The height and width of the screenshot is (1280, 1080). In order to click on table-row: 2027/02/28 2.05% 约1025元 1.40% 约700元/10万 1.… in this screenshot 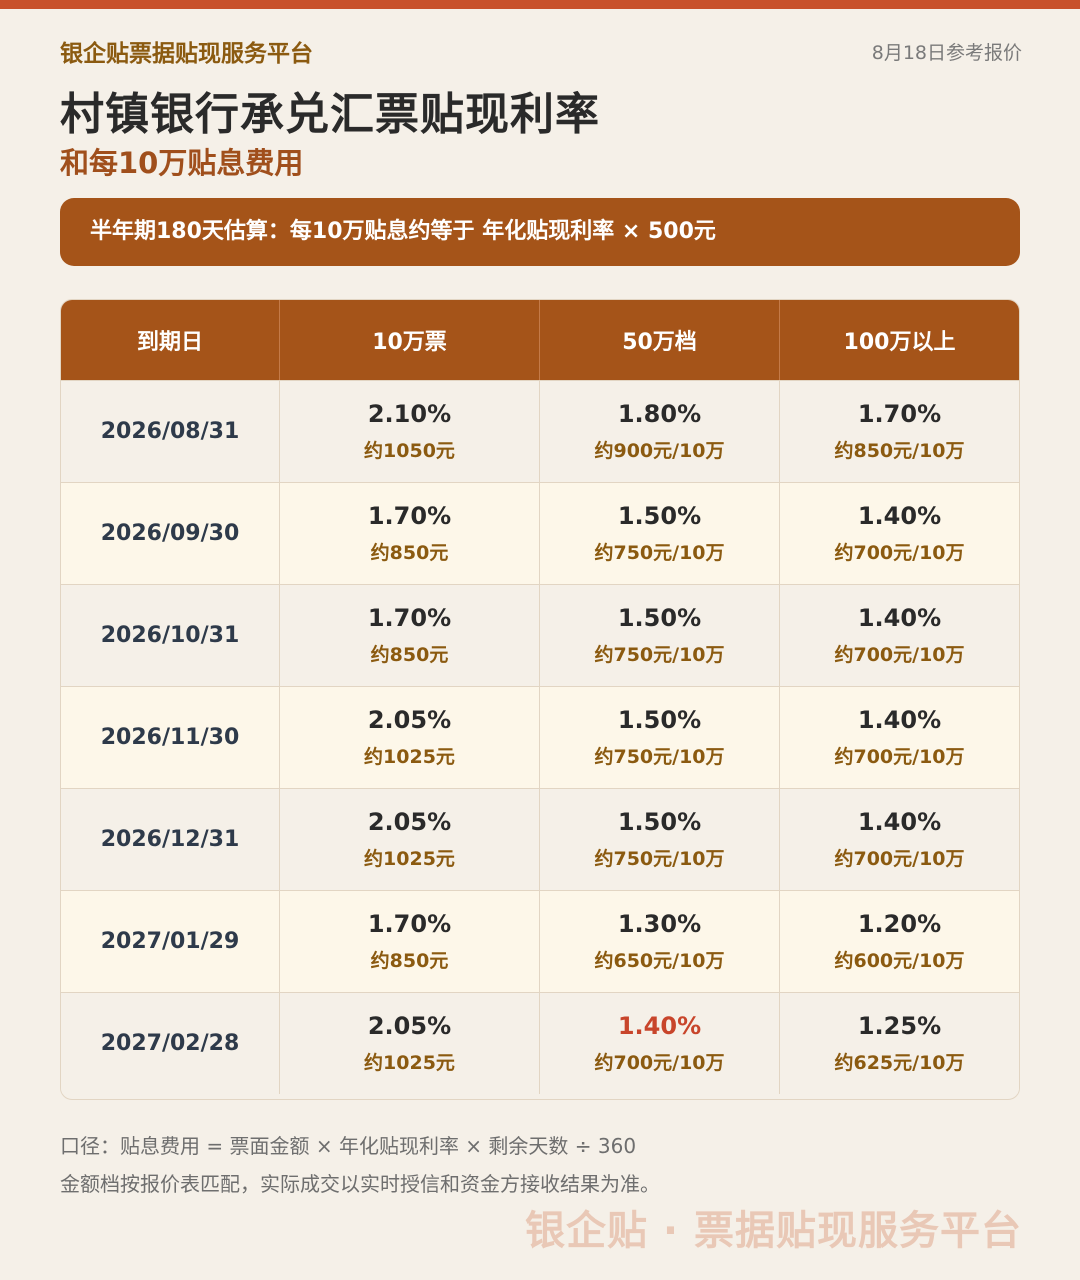, I will do `click(540, 1043)`.